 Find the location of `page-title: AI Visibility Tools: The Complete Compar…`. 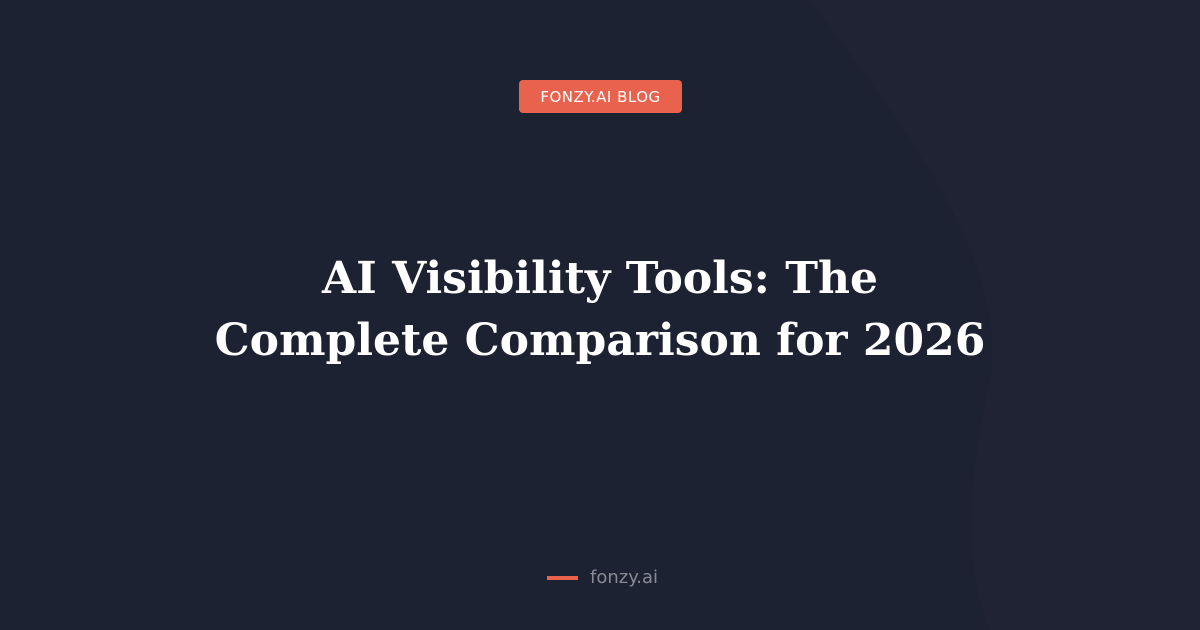

page-title: AI Visibility Tools: The Complete Compar… is located at coordinates (600, 309).